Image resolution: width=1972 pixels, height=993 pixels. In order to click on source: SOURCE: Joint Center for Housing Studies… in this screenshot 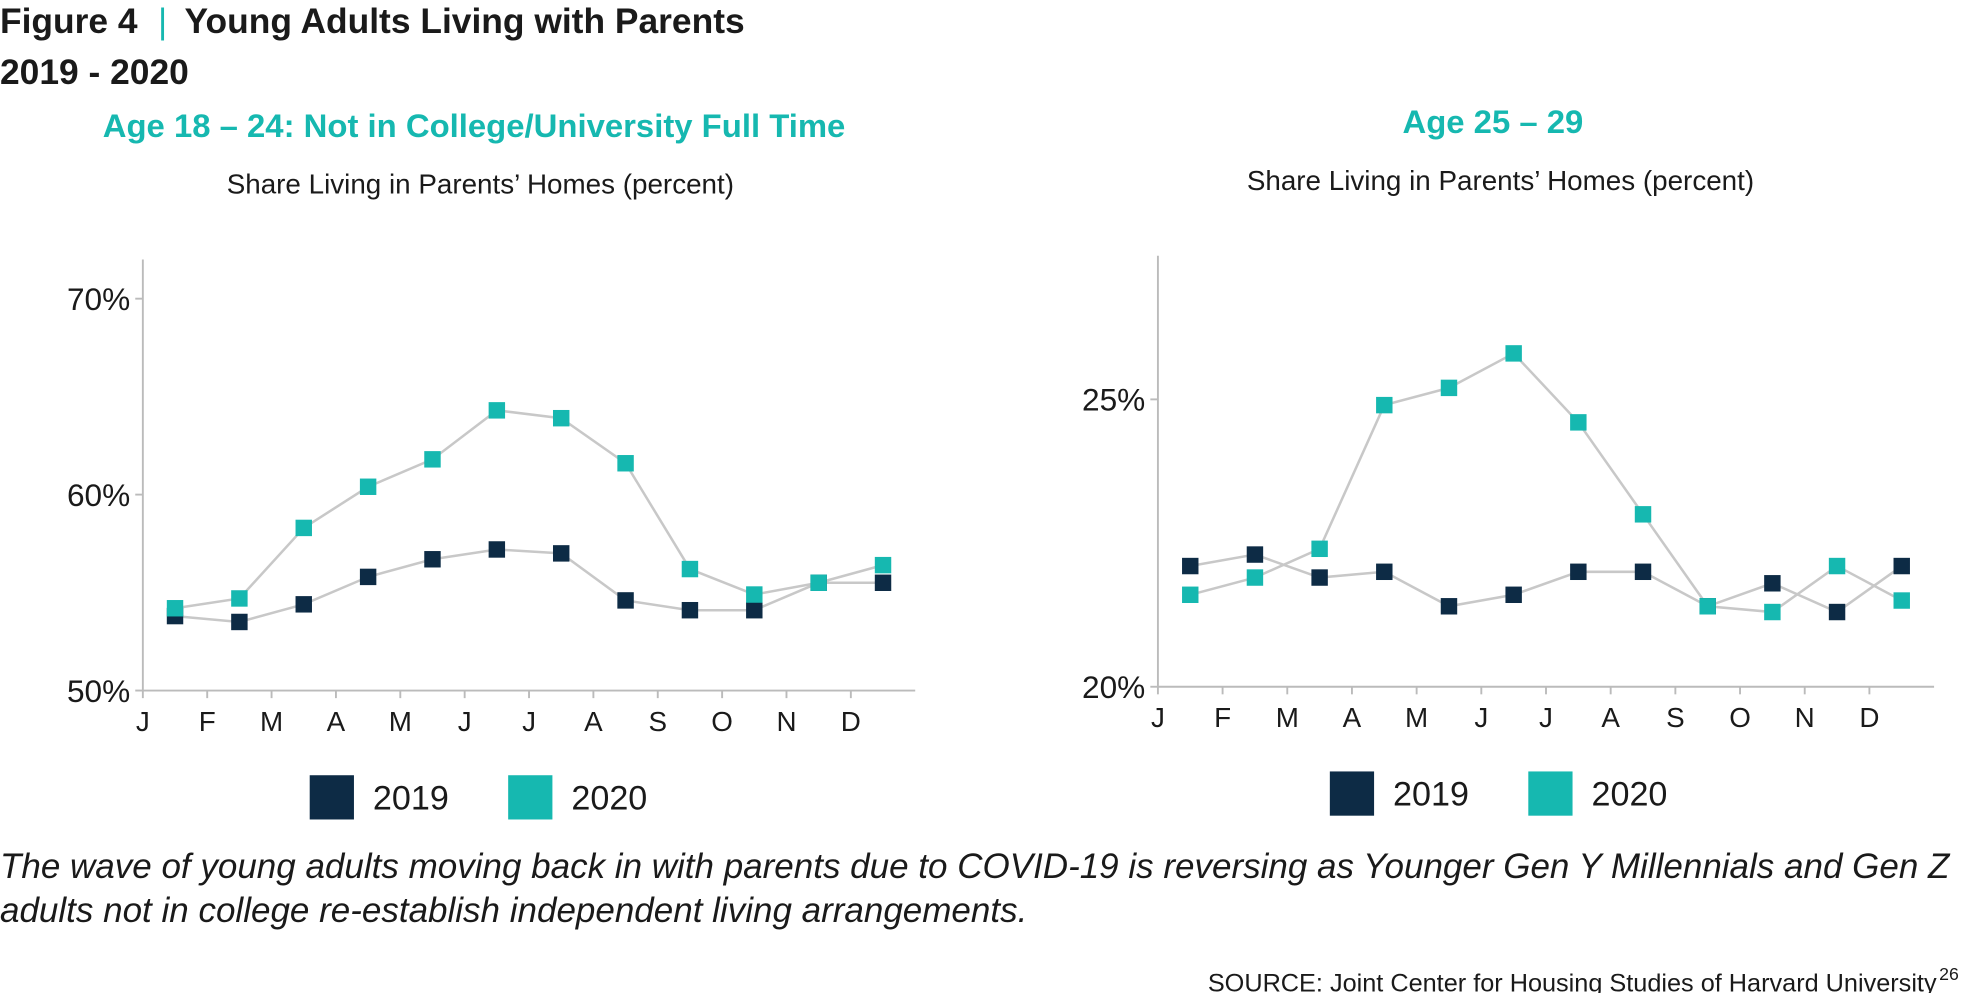, I will do `click(1572, 981)`.